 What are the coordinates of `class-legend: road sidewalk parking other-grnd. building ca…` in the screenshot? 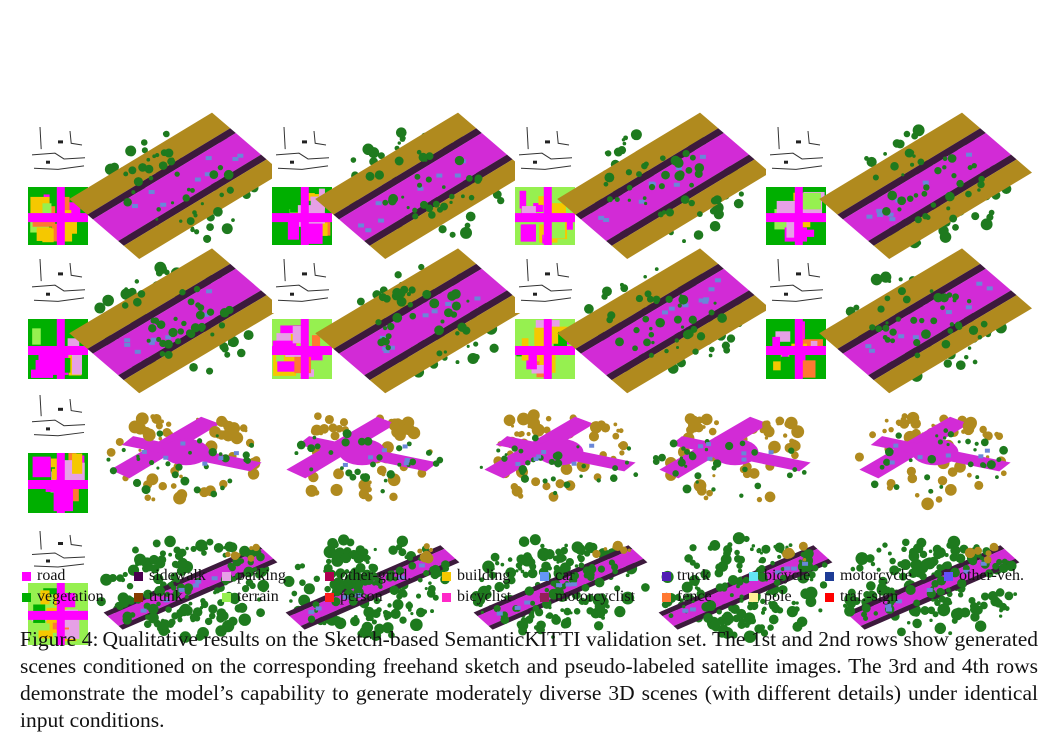 It's located at (532, 589).